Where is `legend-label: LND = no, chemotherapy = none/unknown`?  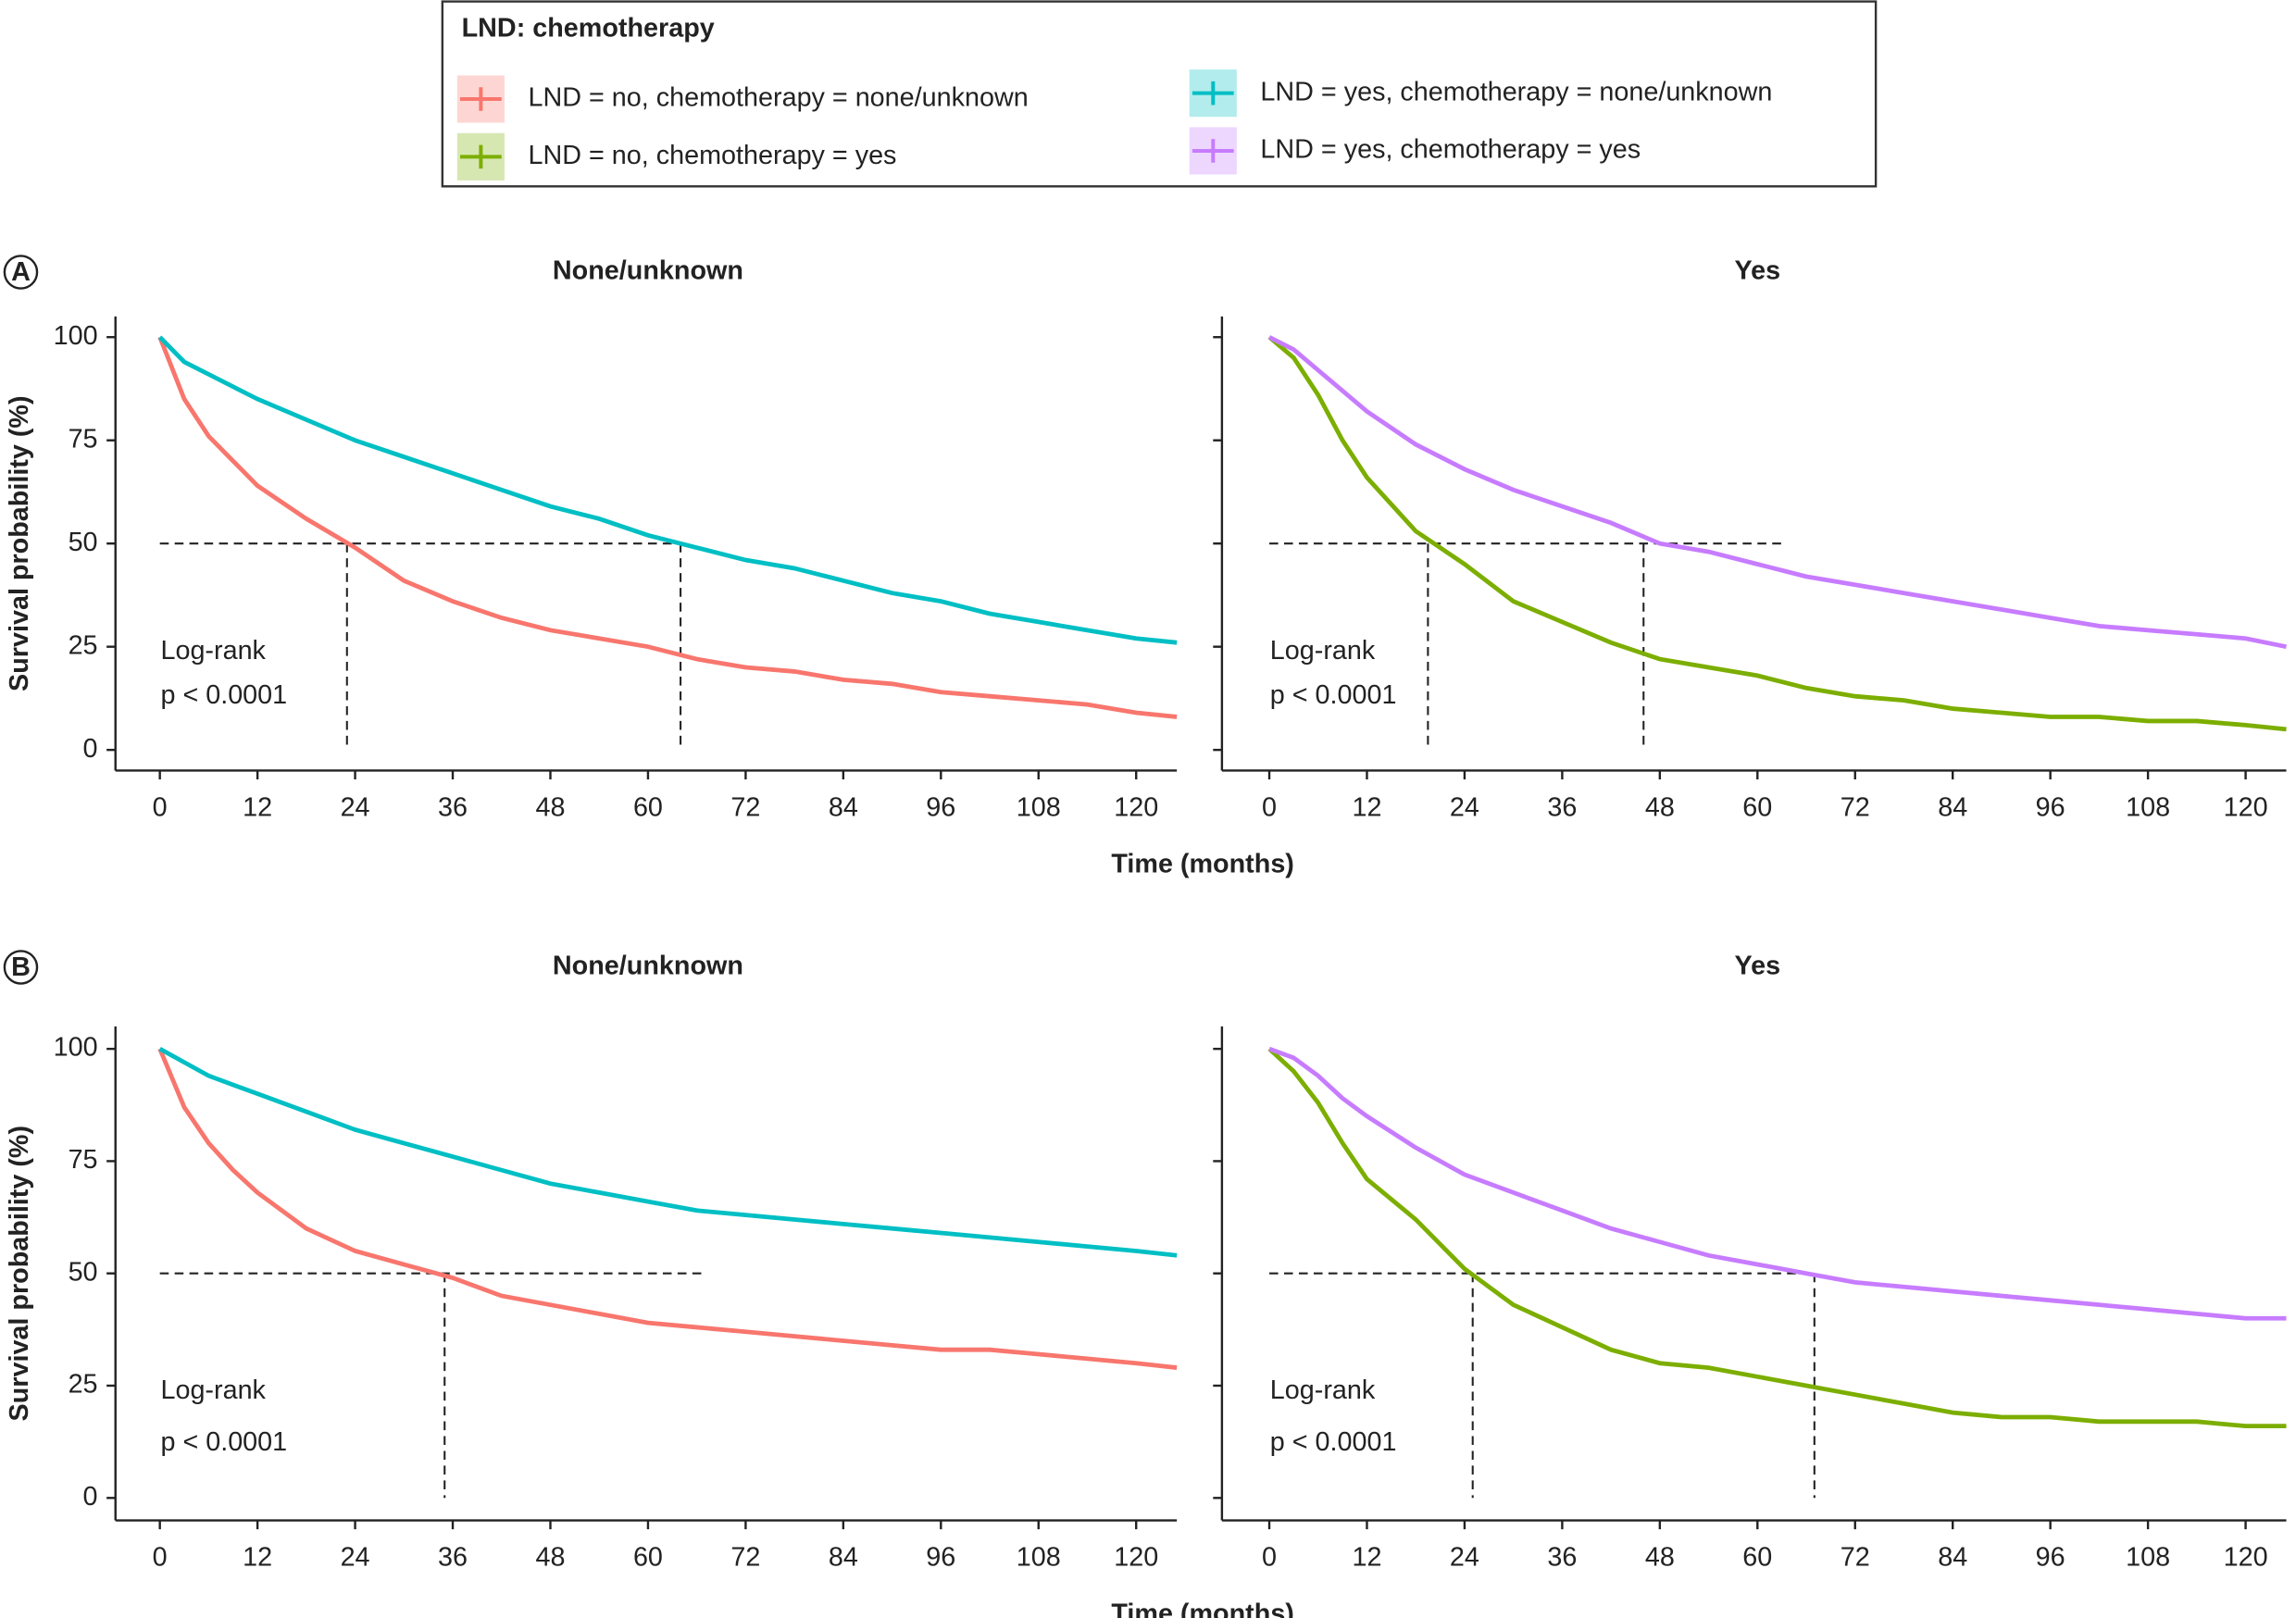
legend-label: LND = no, chemotherapy = none/unknown is located at coordinates (779, 98).